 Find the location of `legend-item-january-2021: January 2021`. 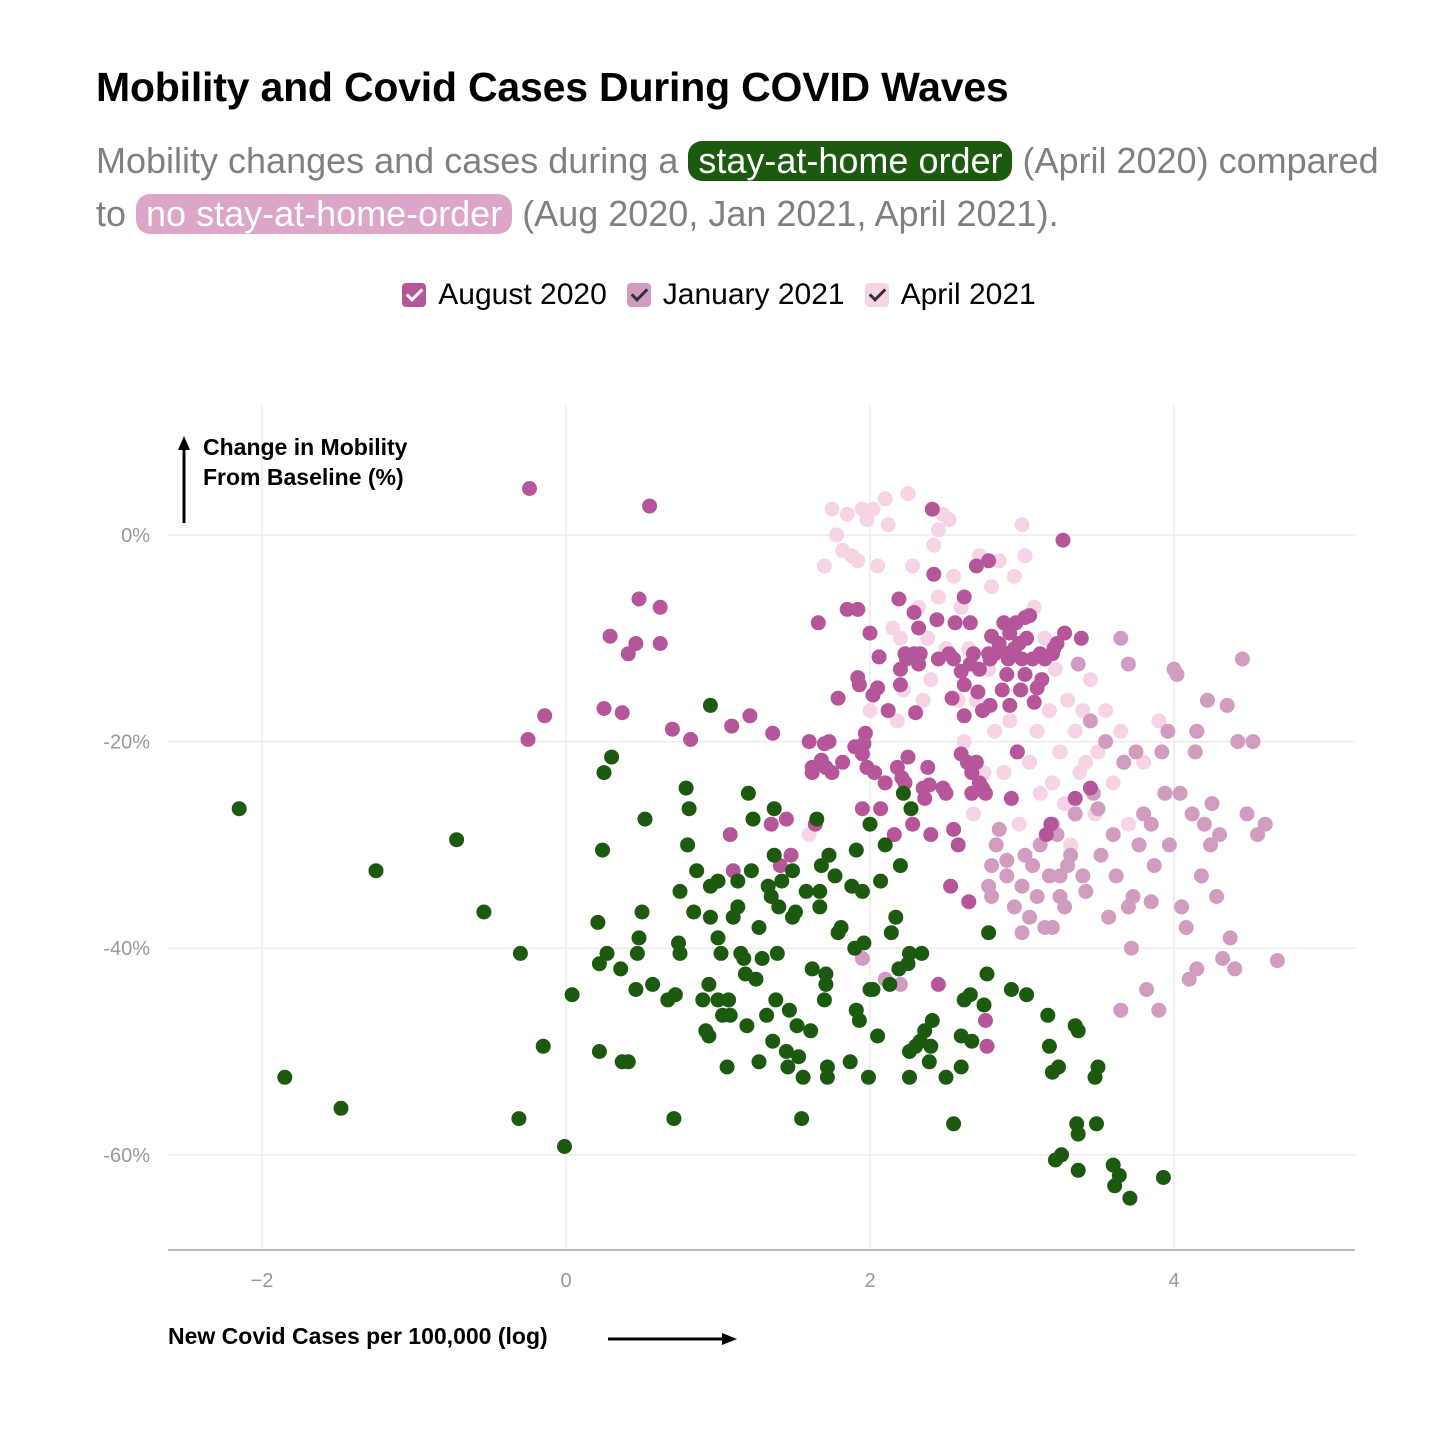

legend-item-january-2021: January 2021 is located at coordinates (735, 295).